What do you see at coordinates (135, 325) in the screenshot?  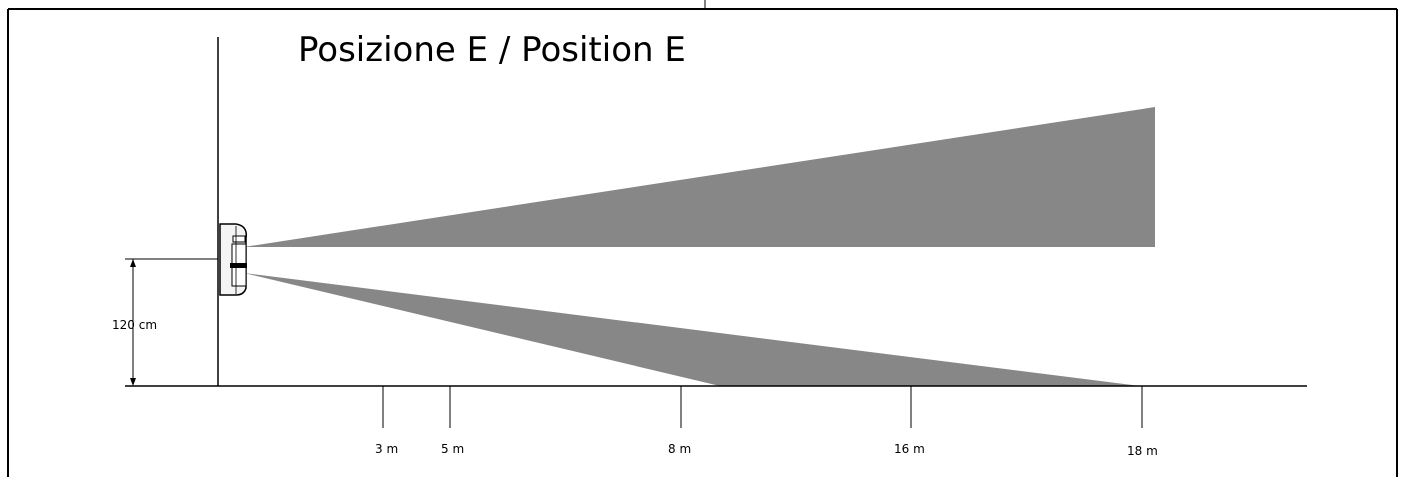 I see `mounting-height-label: 120 cm` at bounding box center [135, 325].